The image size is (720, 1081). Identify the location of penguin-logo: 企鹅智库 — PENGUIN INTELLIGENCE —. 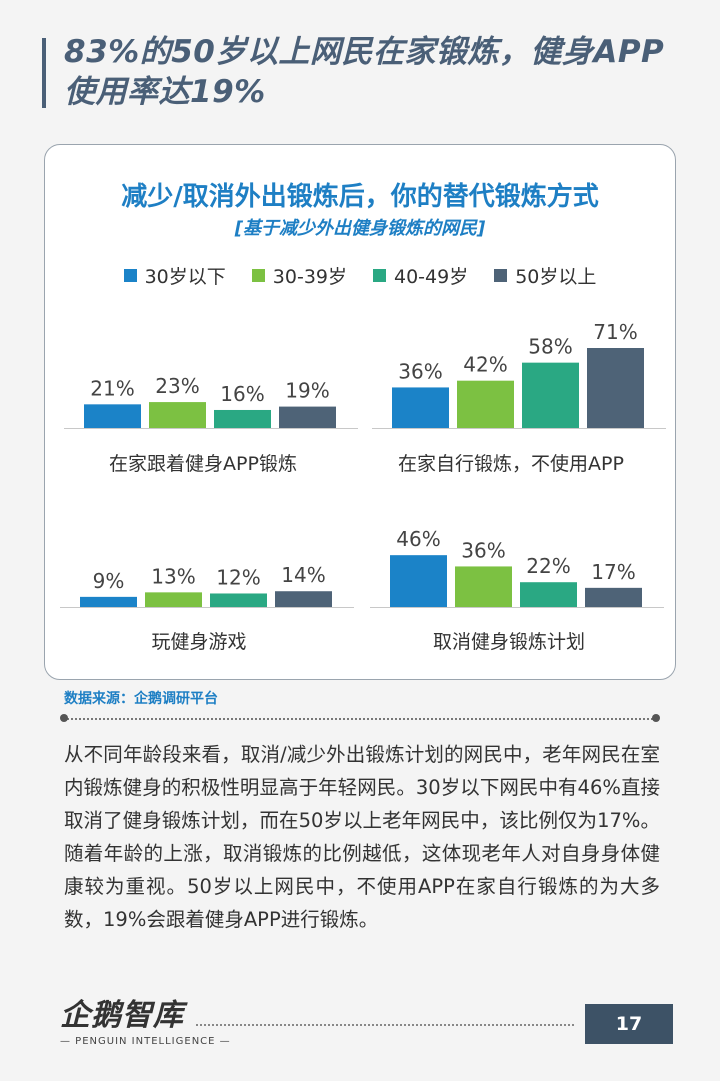
(145, 1022).